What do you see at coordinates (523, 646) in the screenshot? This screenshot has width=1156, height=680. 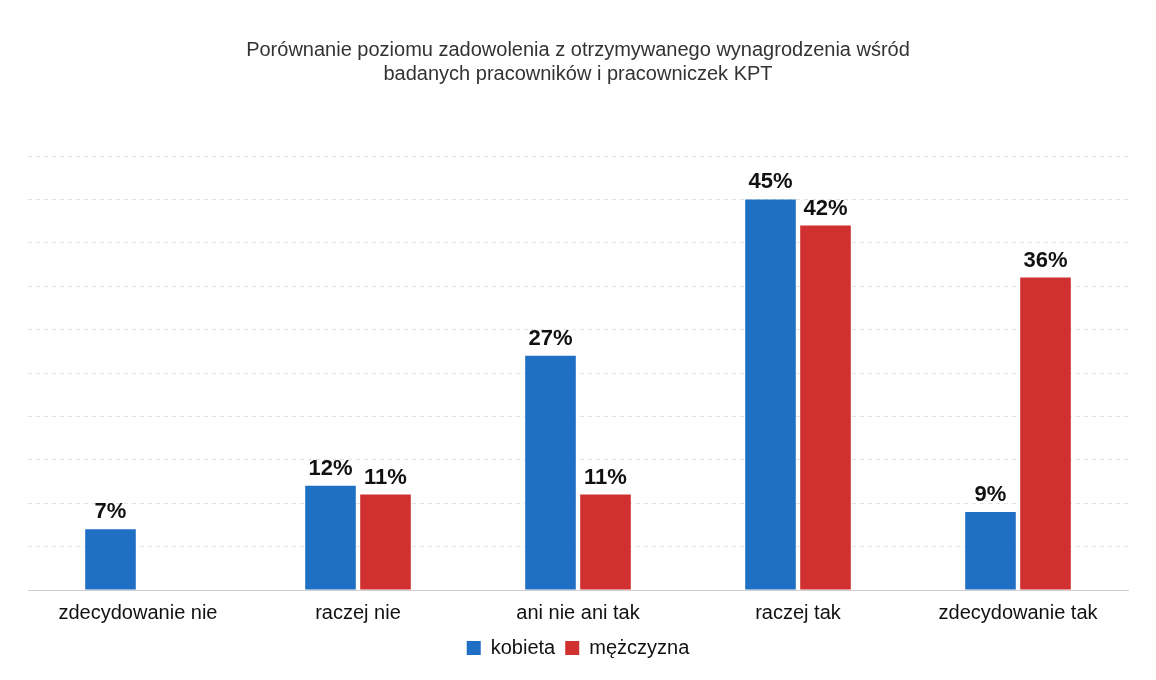 I see `legend-label: kobieta` at bounding box center [523, 646].